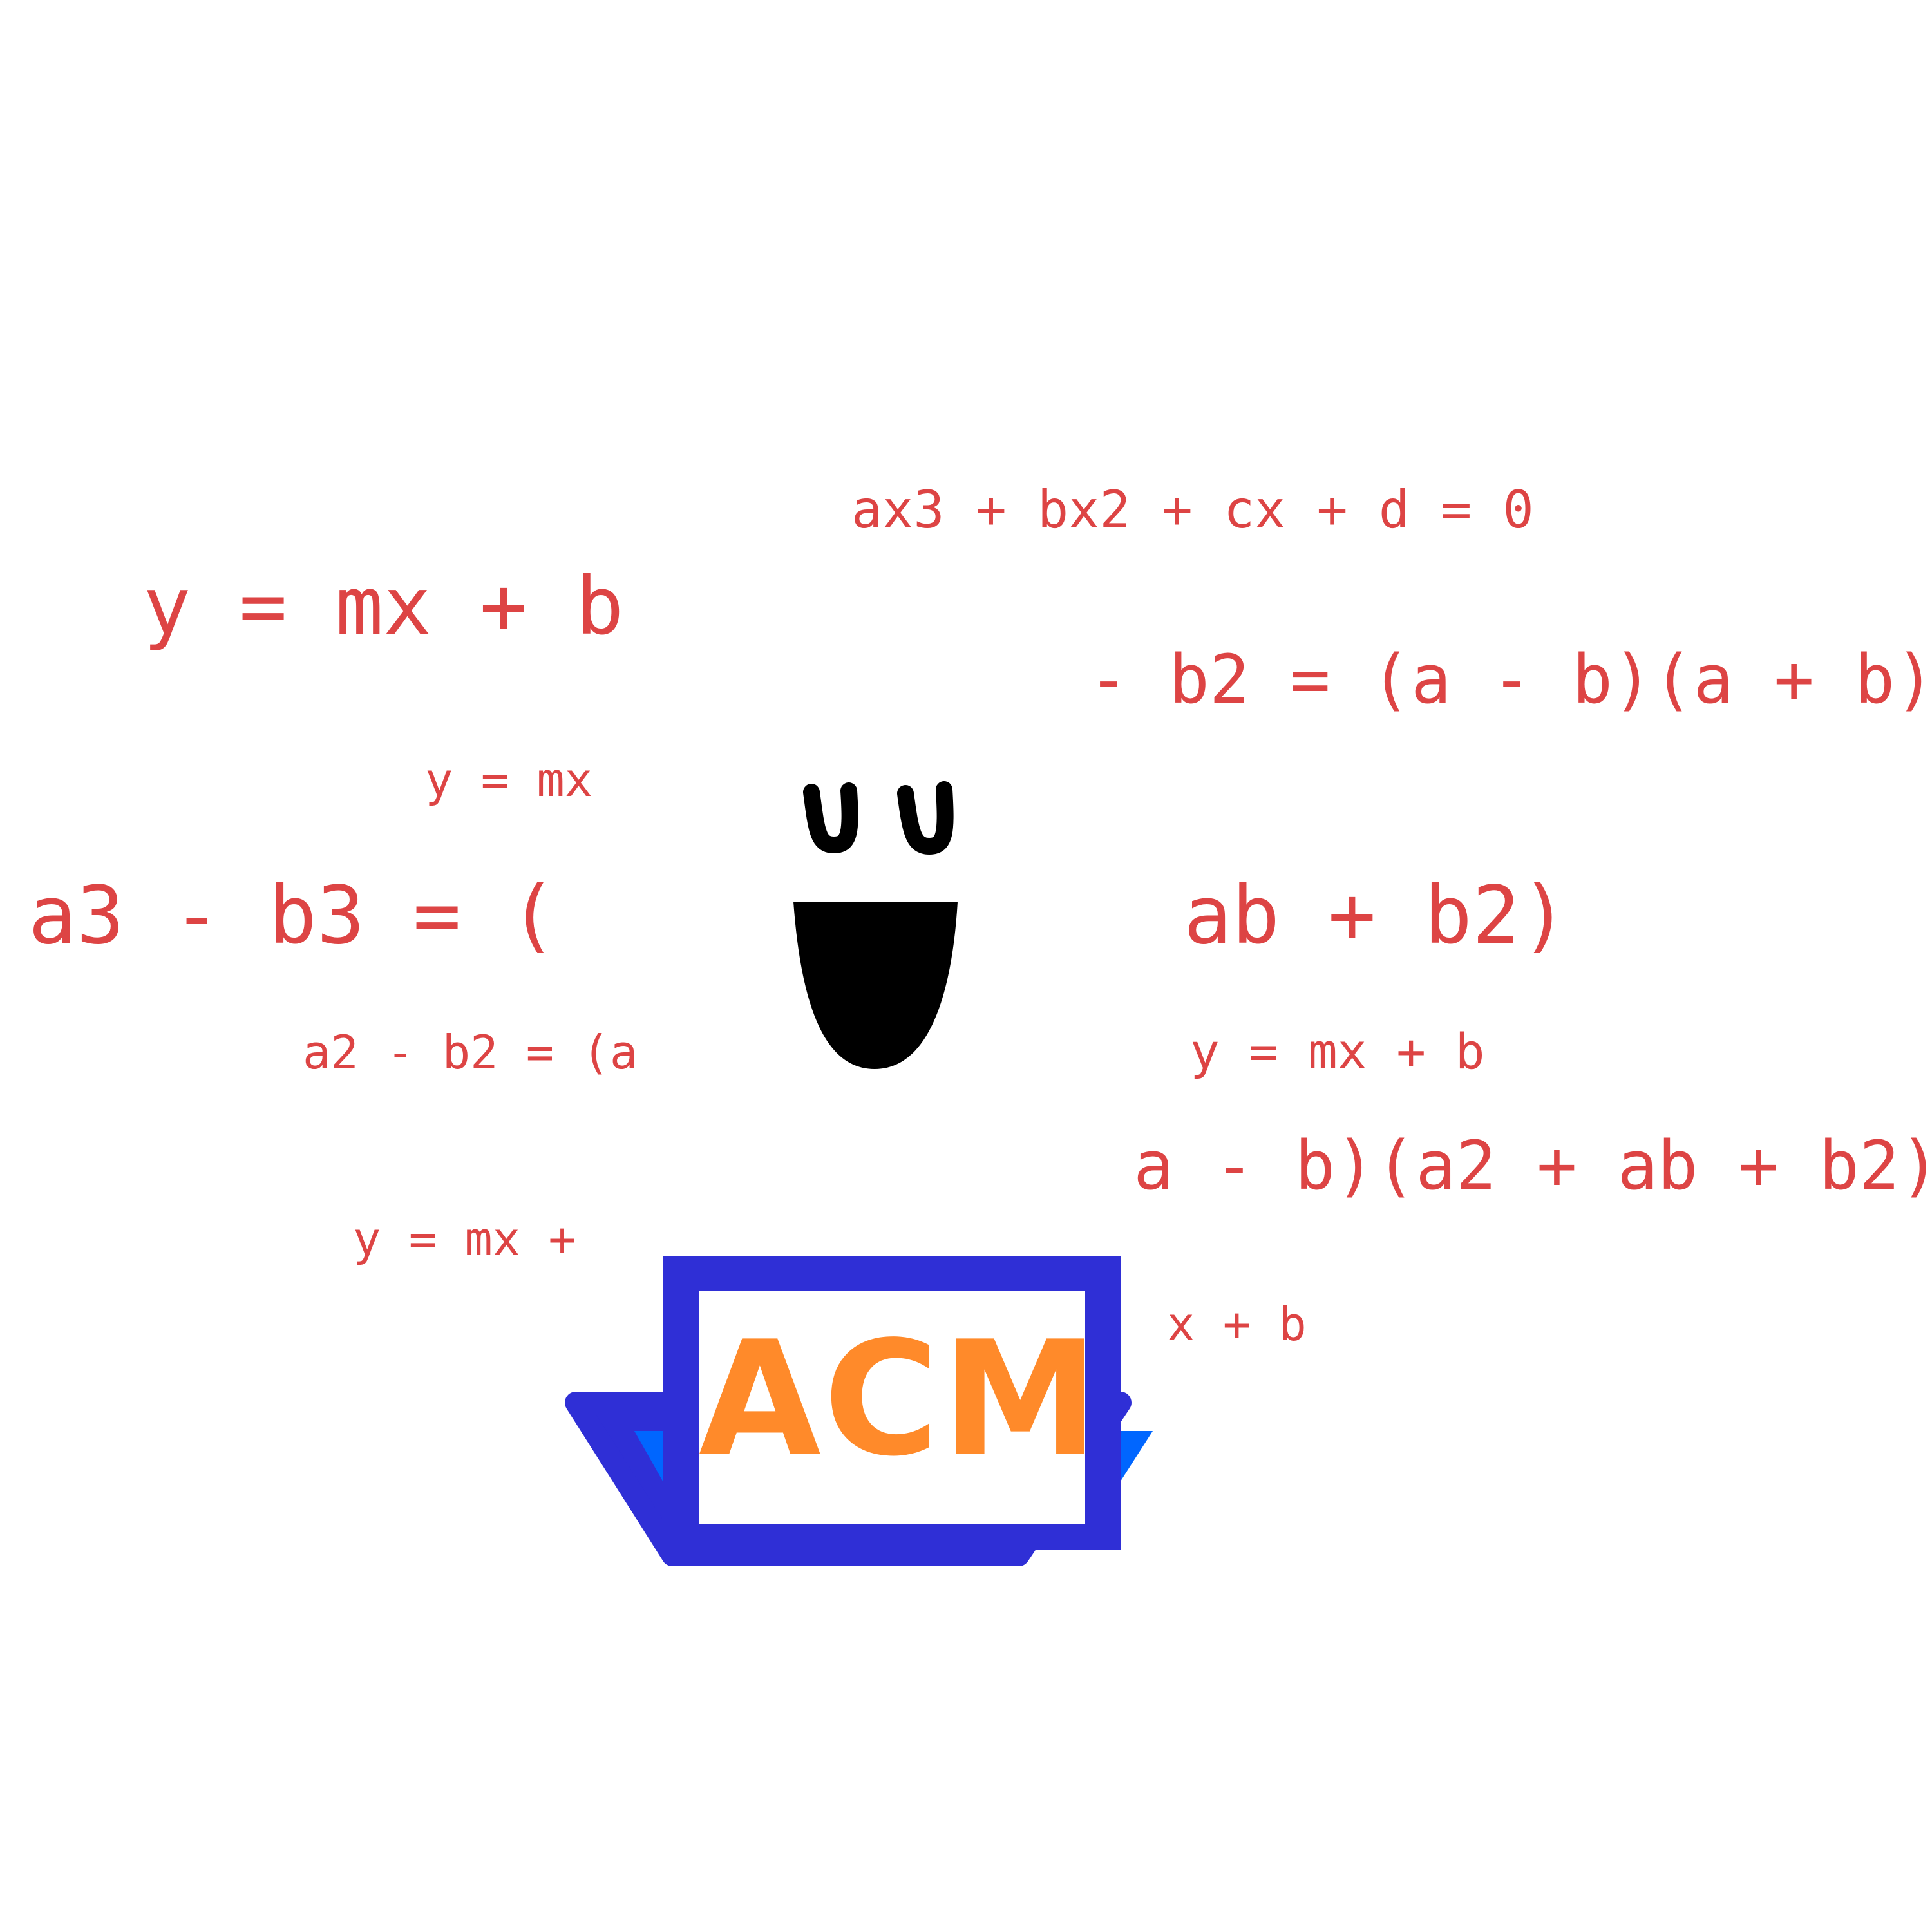 Image resolution: width=1932 pixels, height=1932 pixels. Describe the element at coordinates (1237, 1324) in the screenshot. I see `equation-linear-partial-right: x + b` at that location.